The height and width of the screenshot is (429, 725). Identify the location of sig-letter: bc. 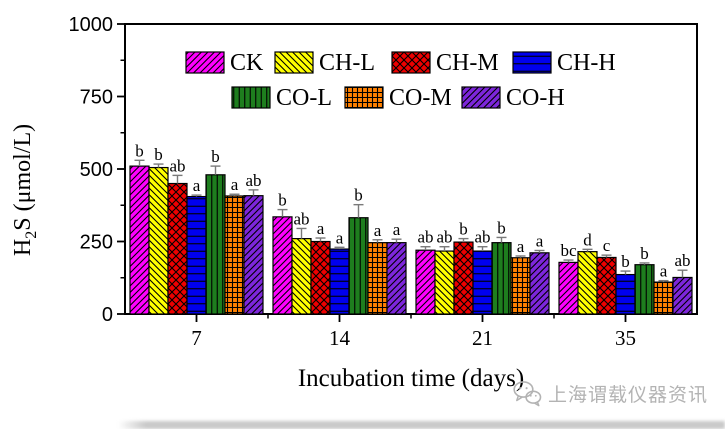
(568, 250).